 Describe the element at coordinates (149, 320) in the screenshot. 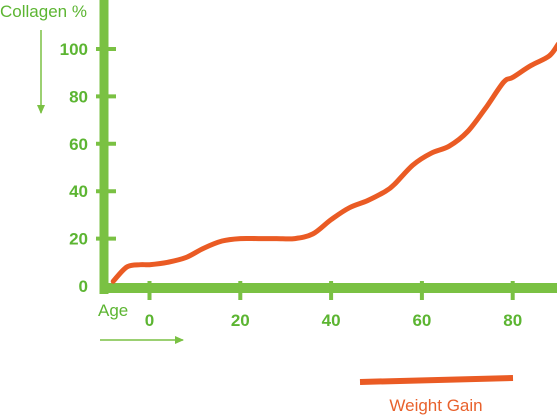

I see `x-tick-label: 0` at that location.